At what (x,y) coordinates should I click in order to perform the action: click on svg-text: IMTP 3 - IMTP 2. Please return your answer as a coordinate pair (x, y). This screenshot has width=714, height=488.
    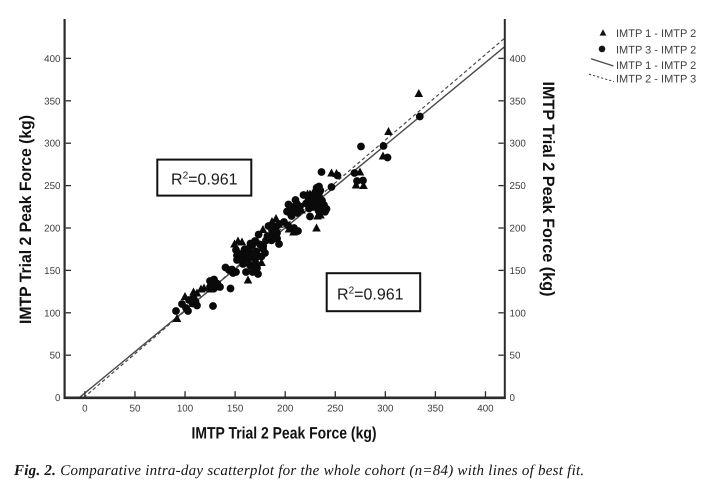
    Looking at the image, I should click on (656, 50).